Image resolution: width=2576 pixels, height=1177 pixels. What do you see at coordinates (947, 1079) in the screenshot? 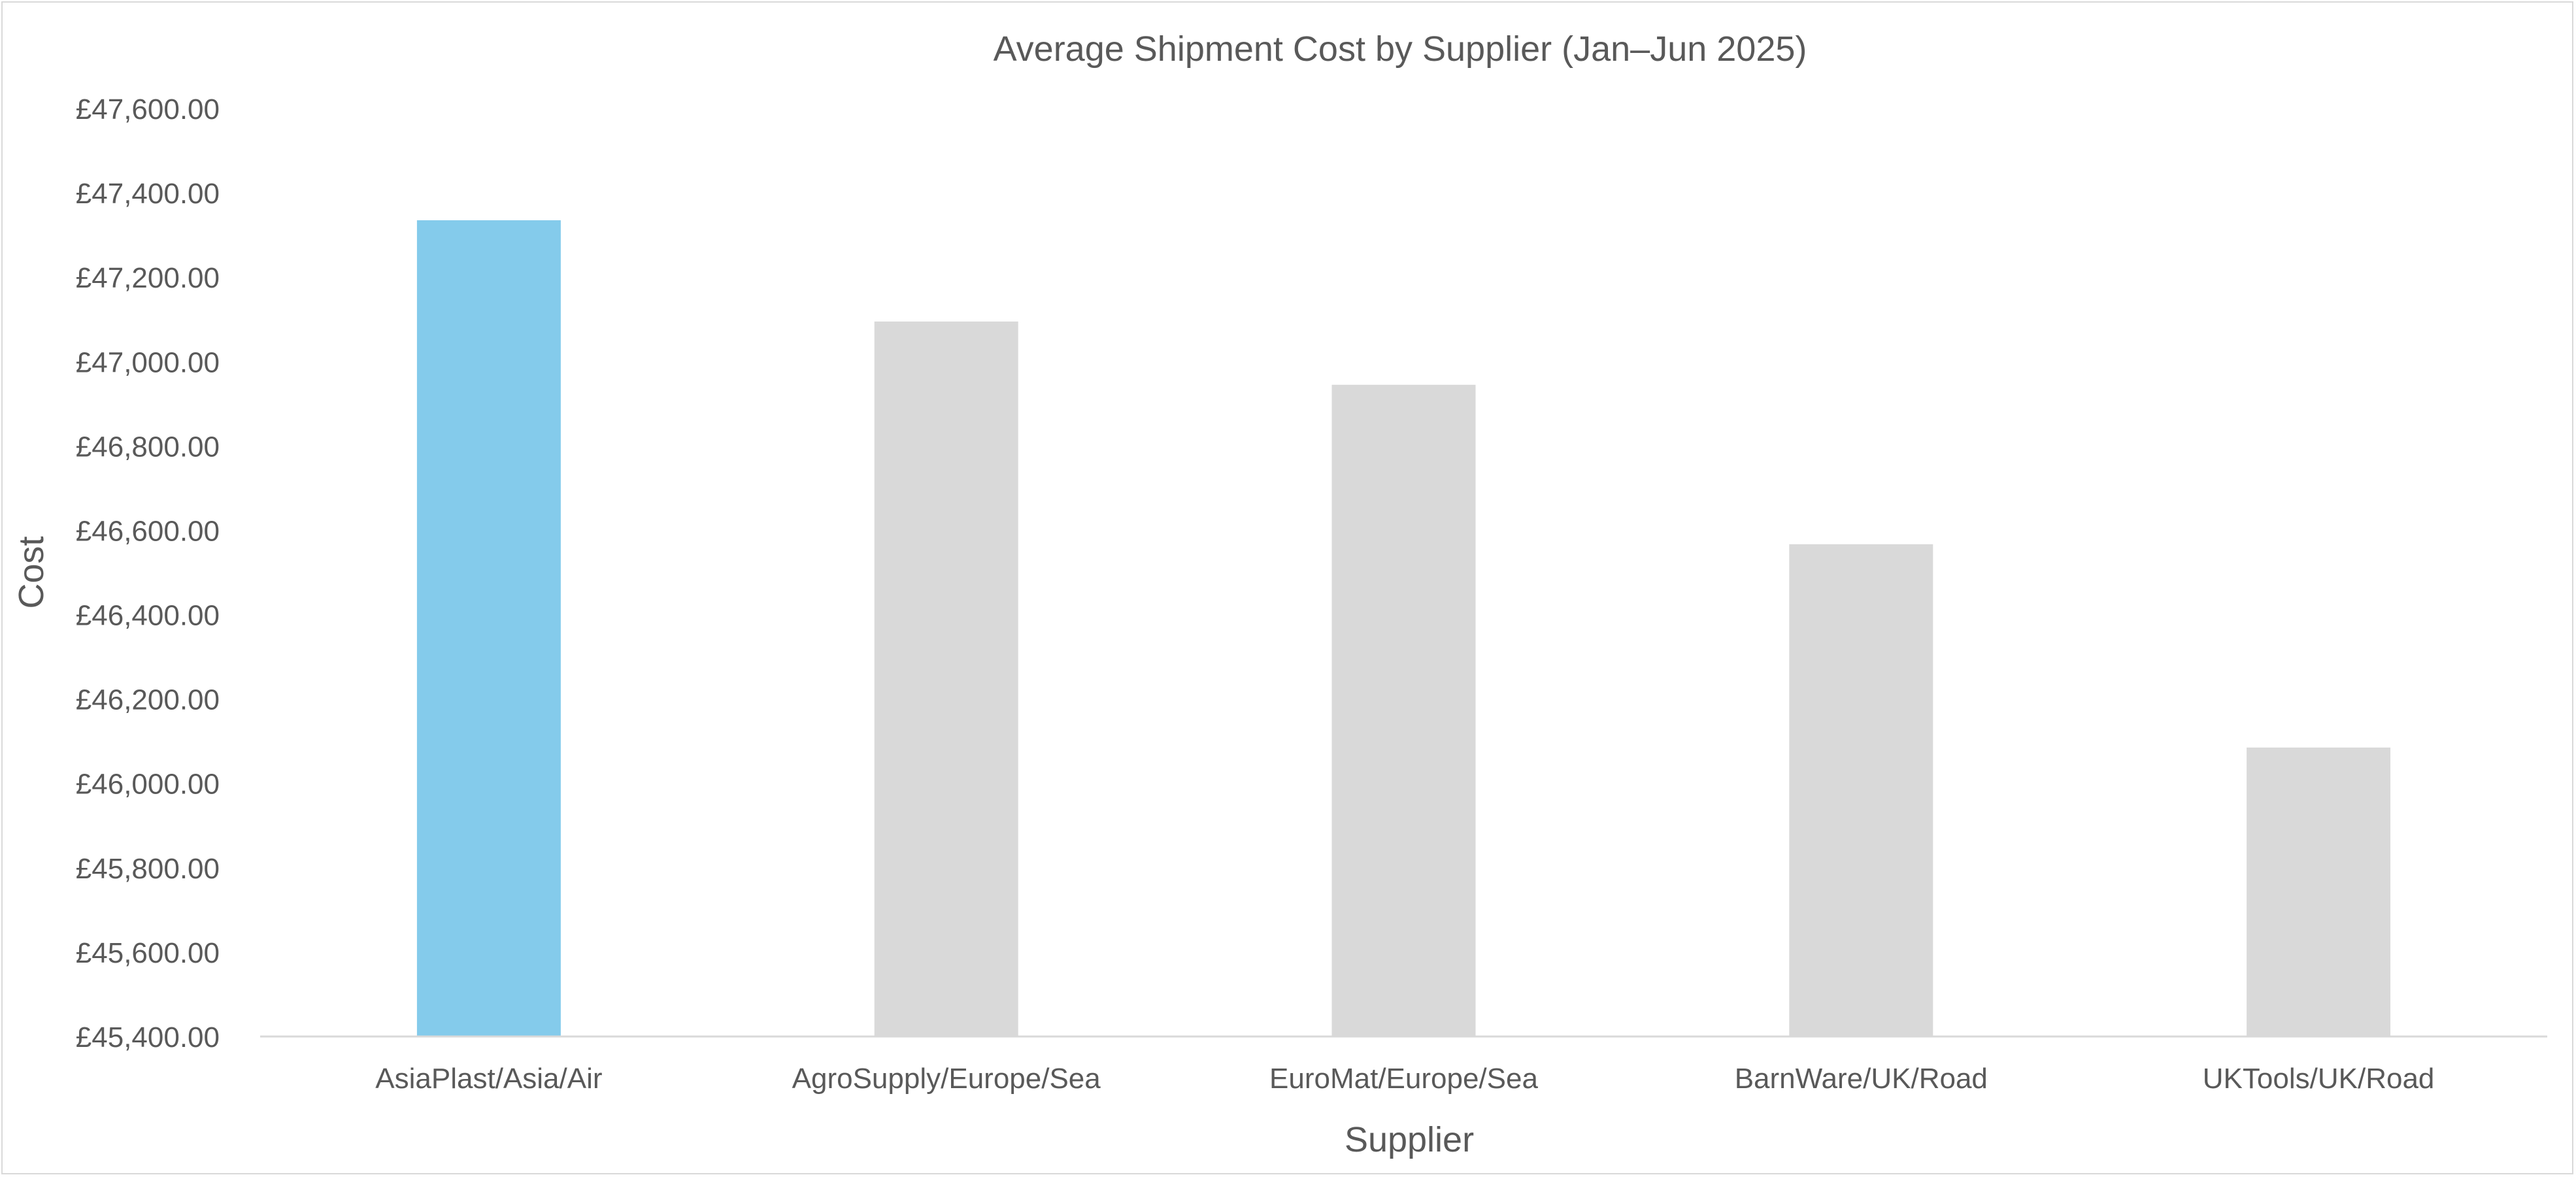
I see `x-category-label: AgroSupply/Europe/Sea` at bounding box center [947, 1079].